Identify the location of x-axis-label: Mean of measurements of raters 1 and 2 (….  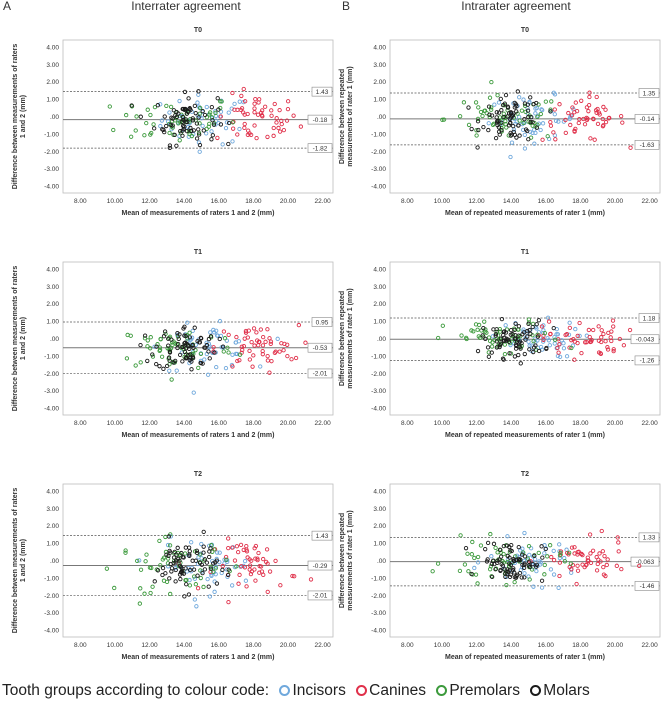
(198, 657).